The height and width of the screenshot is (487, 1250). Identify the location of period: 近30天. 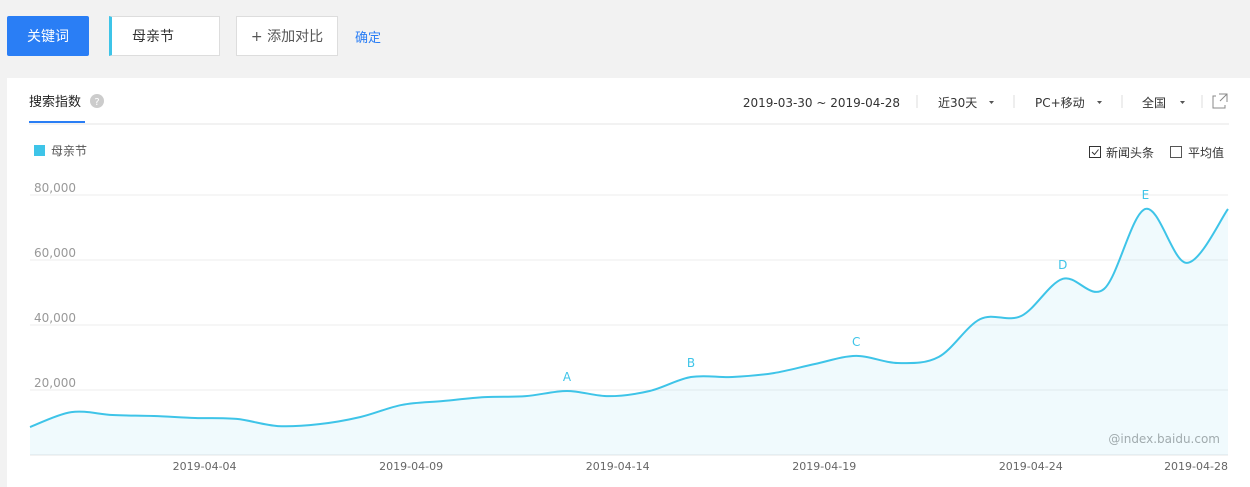
(957, 103).